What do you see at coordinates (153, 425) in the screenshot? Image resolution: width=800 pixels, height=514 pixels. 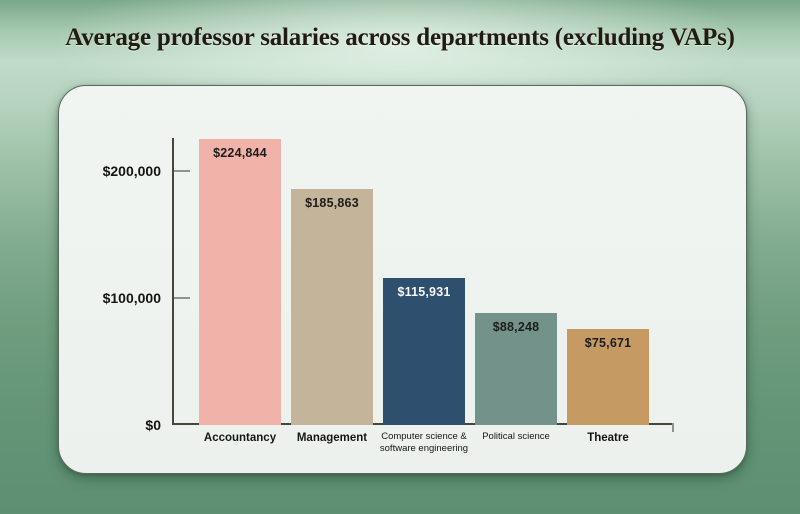 I see `y-axis-tick-label: $0` at bounding box center [153, 425].